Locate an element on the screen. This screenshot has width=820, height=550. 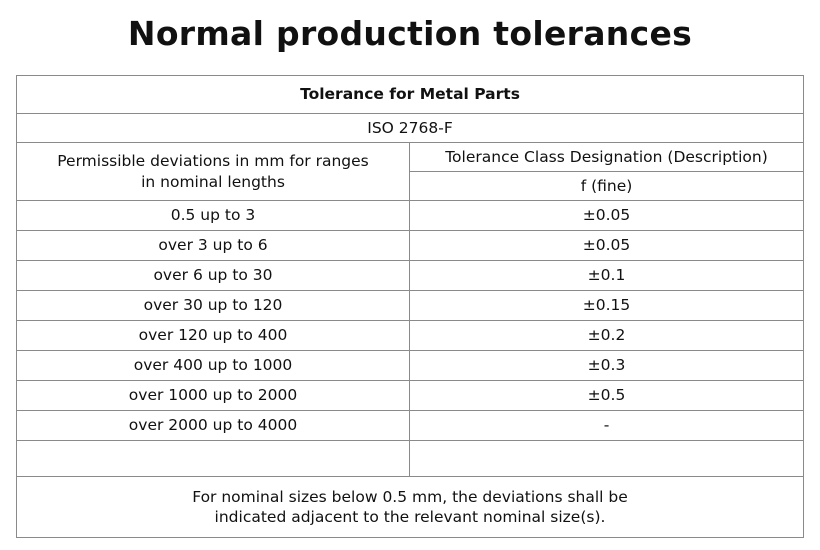
value-cell: ±0.2 is located at coordinates (606, 335).